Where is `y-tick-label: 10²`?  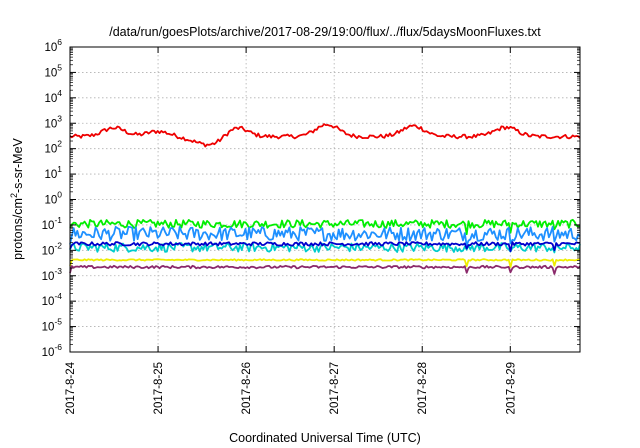 y-tick-label: 10² is located at coordinates (53, 147).